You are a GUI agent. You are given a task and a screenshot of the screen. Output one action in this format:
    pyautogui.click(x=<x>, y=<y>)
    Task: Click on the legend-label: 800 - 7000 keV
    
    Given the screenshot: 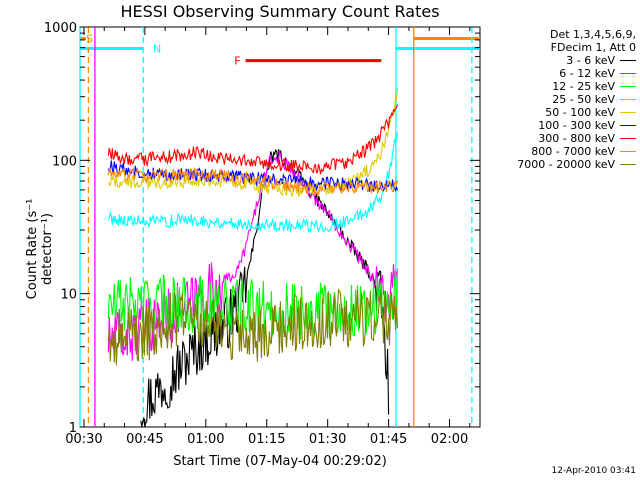 What is the action you would take?
    pyautogui.click(x=573, y=151)
    